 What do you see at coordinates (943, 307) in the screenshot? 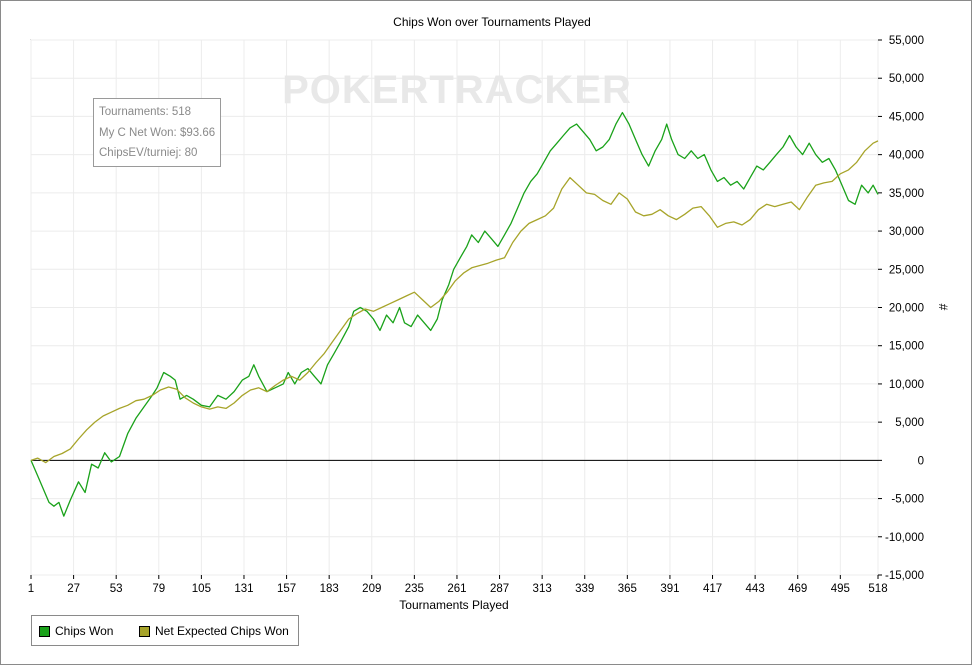
I see `y-axis-label: #` at bounding box center [943, 307].